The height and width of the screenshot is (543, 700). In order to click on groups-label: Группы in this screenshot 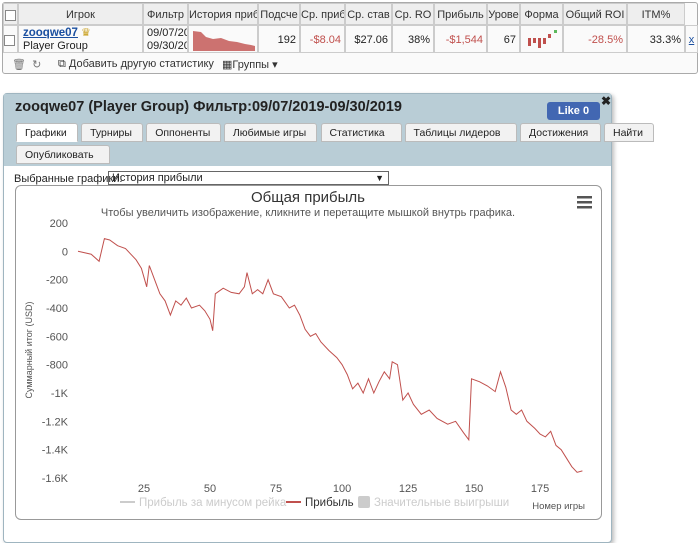, I will do `click(251, 65)`.